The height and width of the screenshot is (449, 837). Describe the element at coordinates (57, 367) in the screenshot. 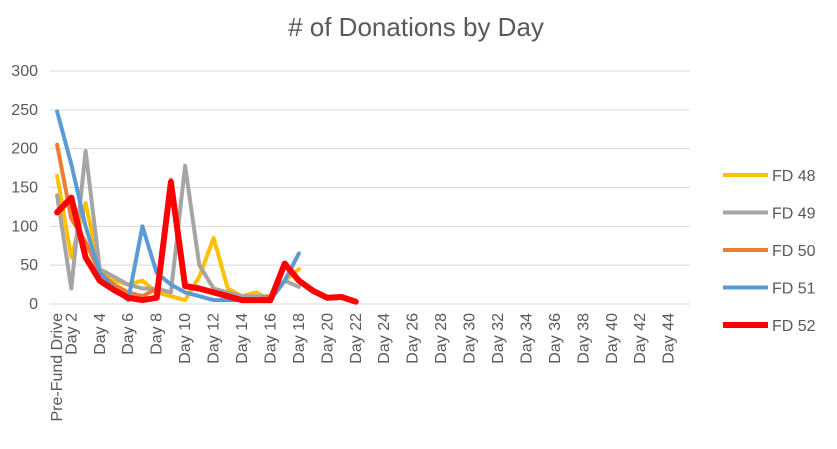

I see `x-tick-label: Pre-Fund Drive` at that location.